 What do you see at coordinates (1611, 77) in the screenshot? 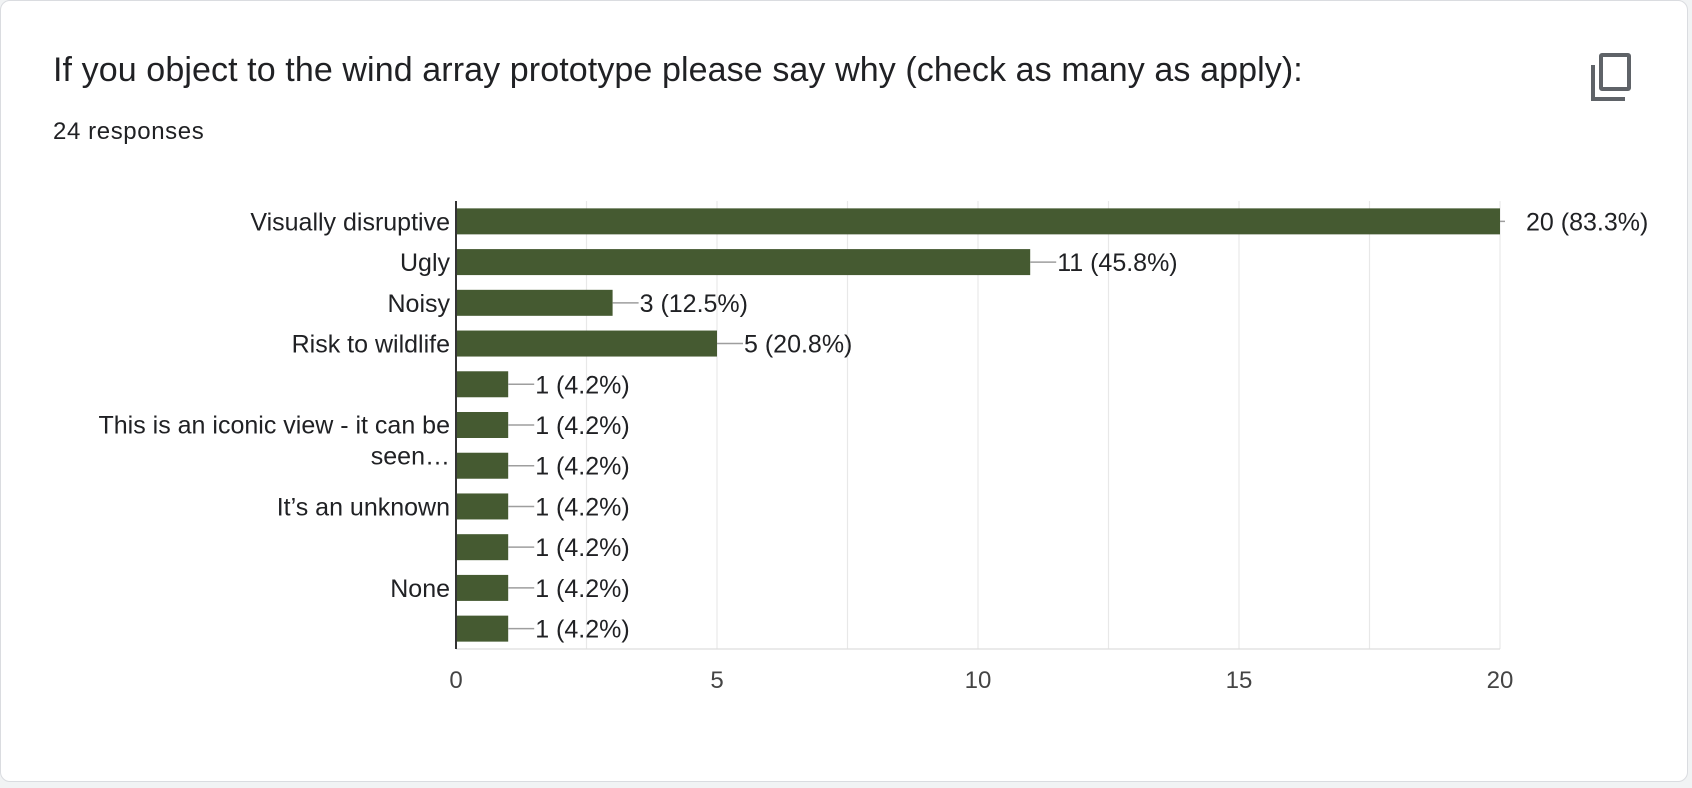
I see `copy-icon` at bounding box center [1611, 77].